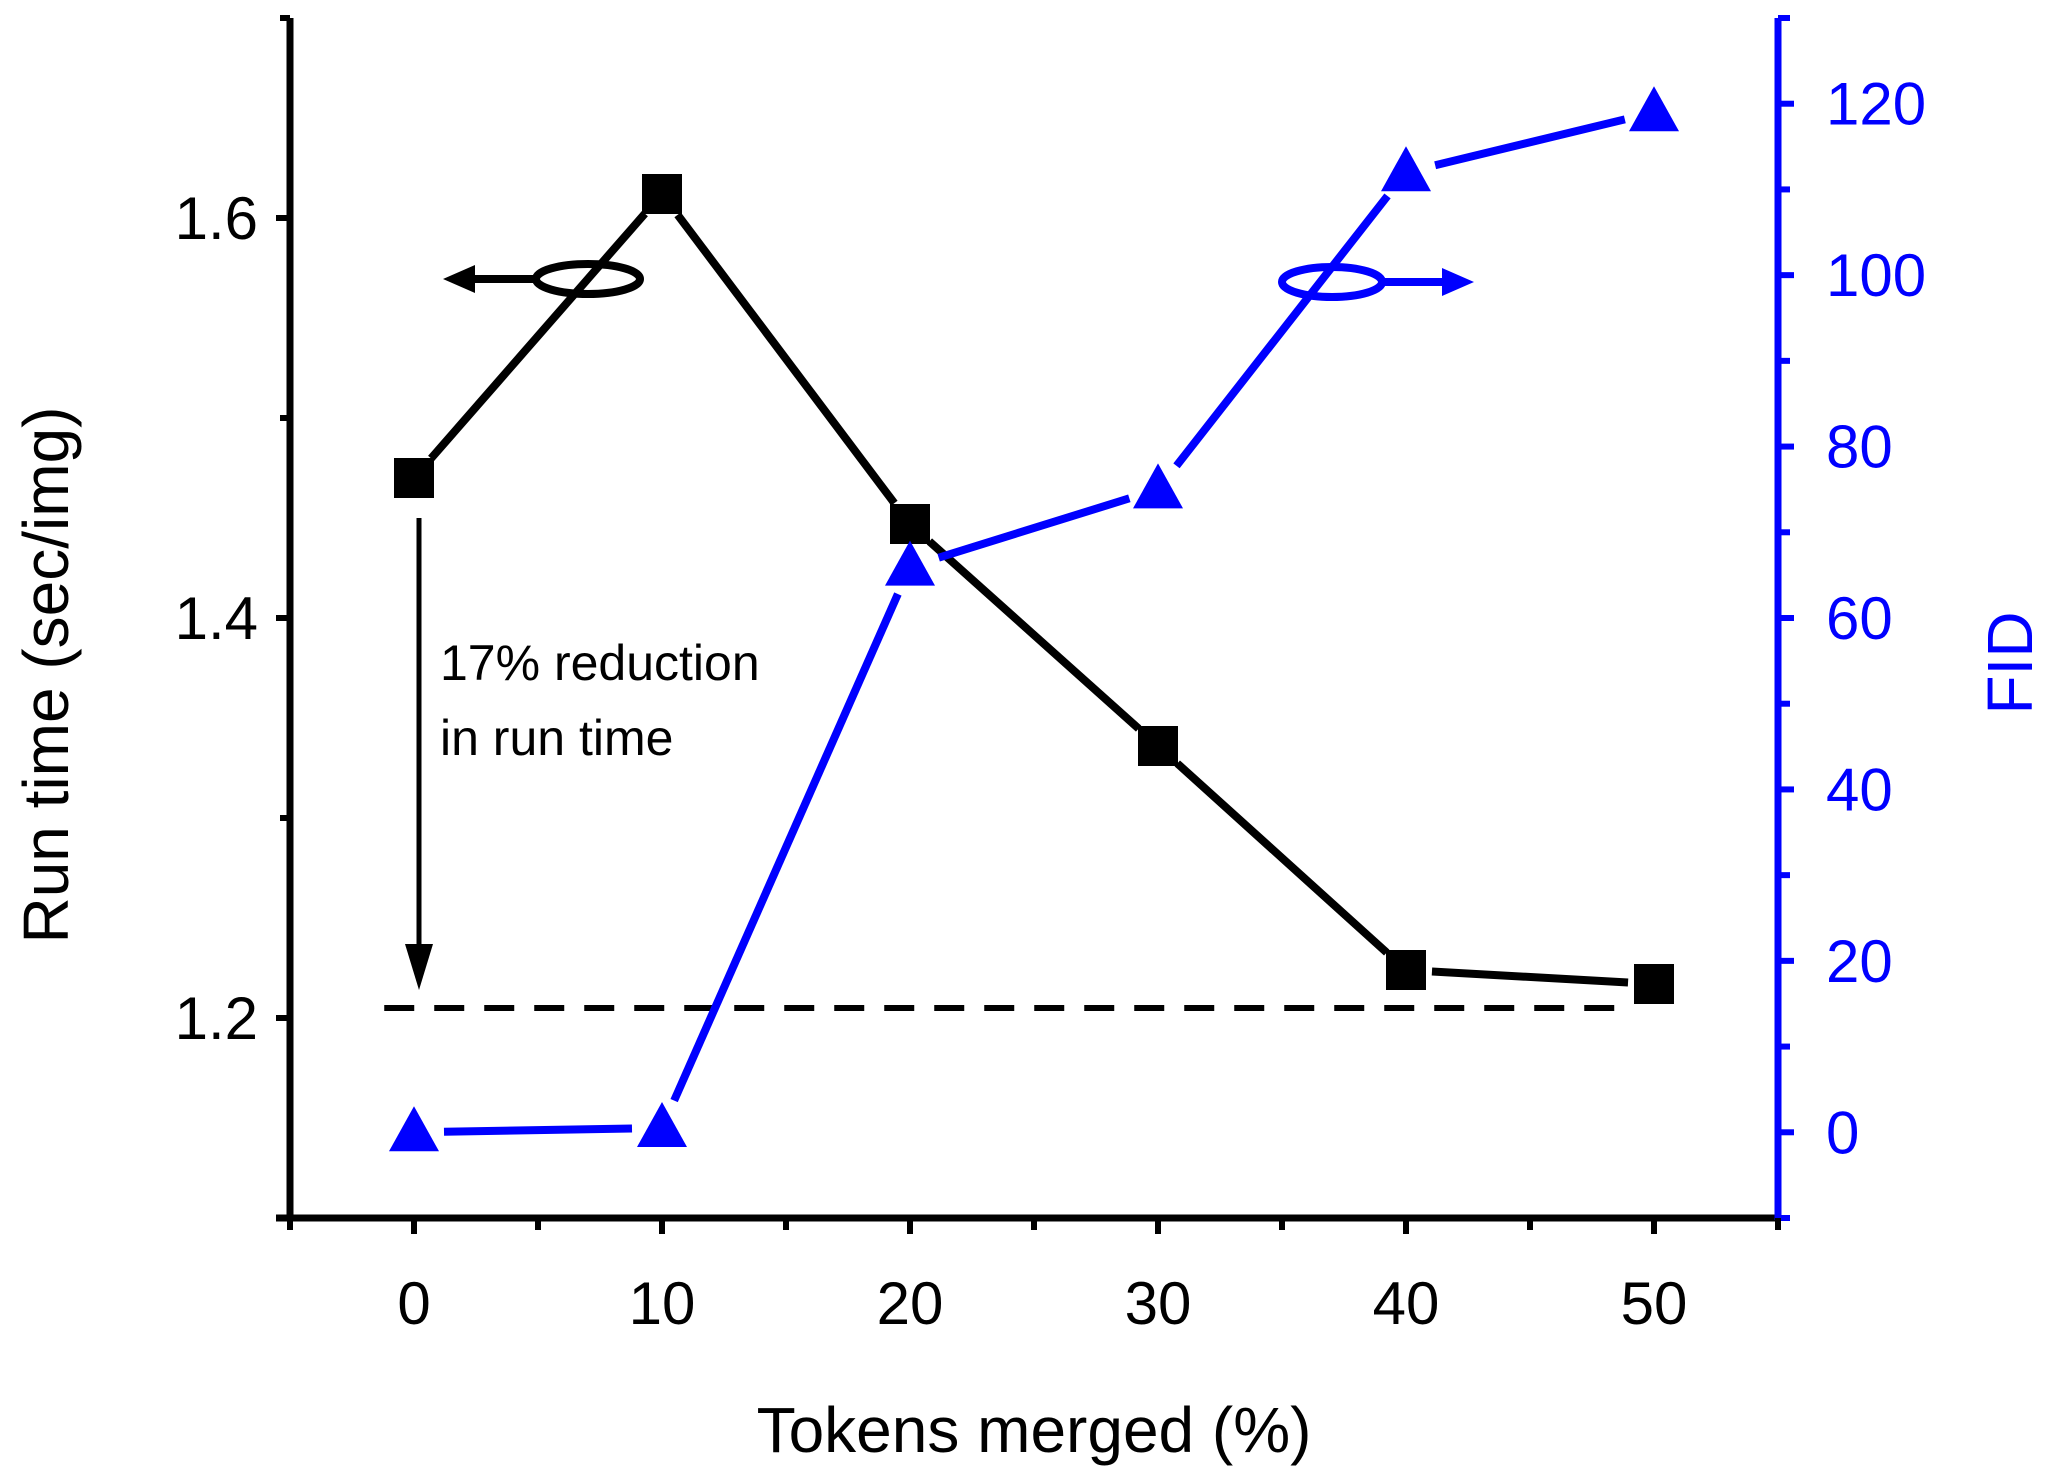  I want to click on x-tick-label: 40, so click(1406, 1303).